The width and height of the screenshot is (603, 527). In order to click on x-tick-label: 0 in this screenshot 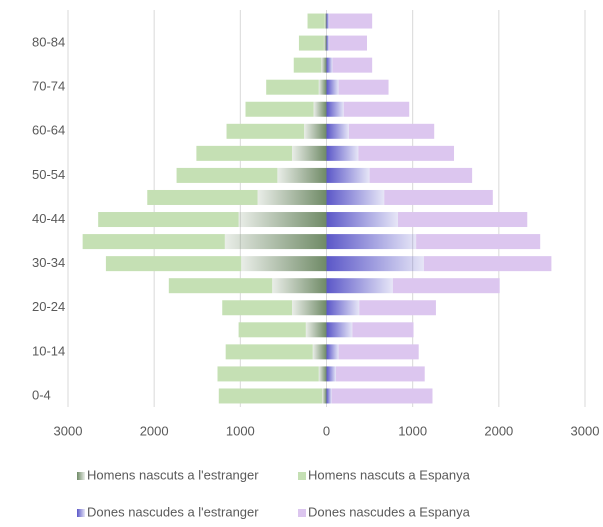, I will do `click(326, 430)`.